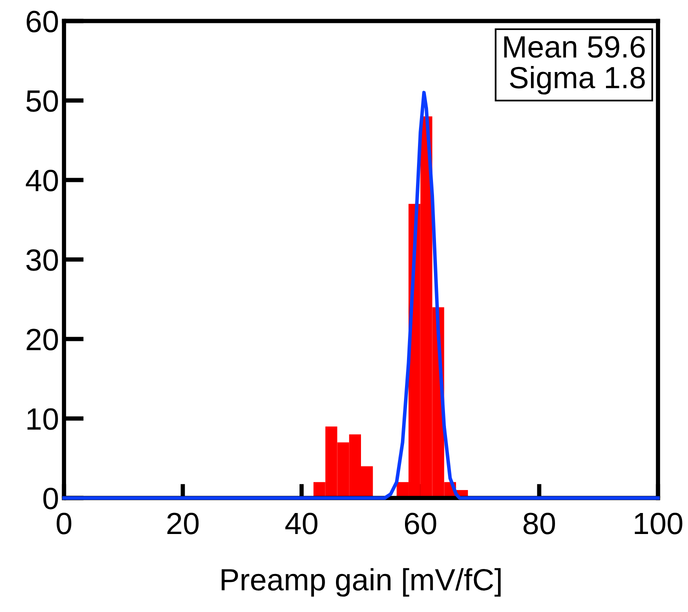 This screenshot has width=688, height=612. What do you see at coordinates (420, 523) in the screenshot?
I see `x-tick-label: 60` at bounding box center [420, 523].